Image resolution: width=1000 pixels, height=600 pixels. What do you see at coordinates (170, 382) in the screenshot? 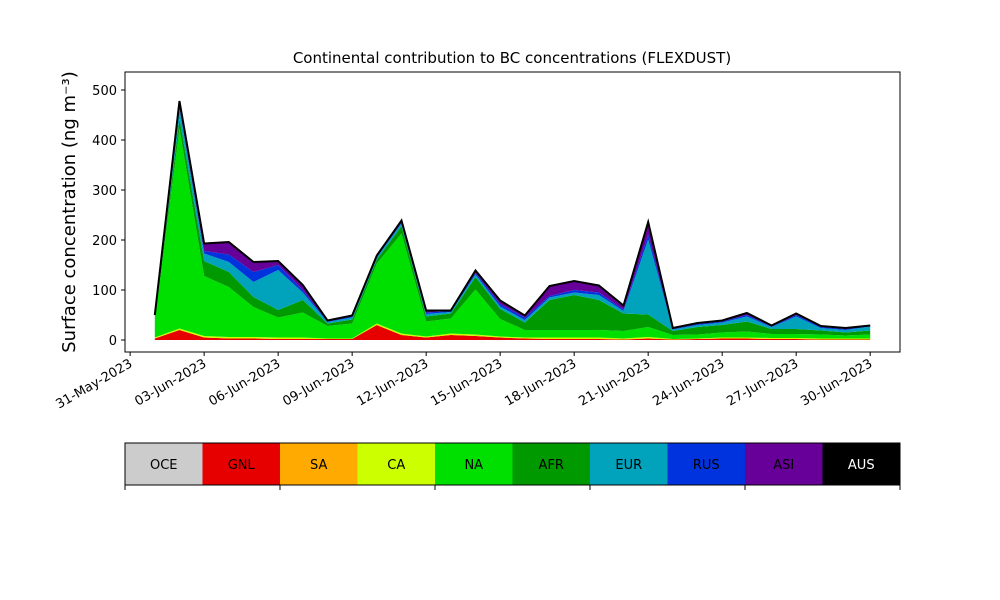
I see `x-tick-label: 03-Jun-2023` at bounding box center [170, 382].